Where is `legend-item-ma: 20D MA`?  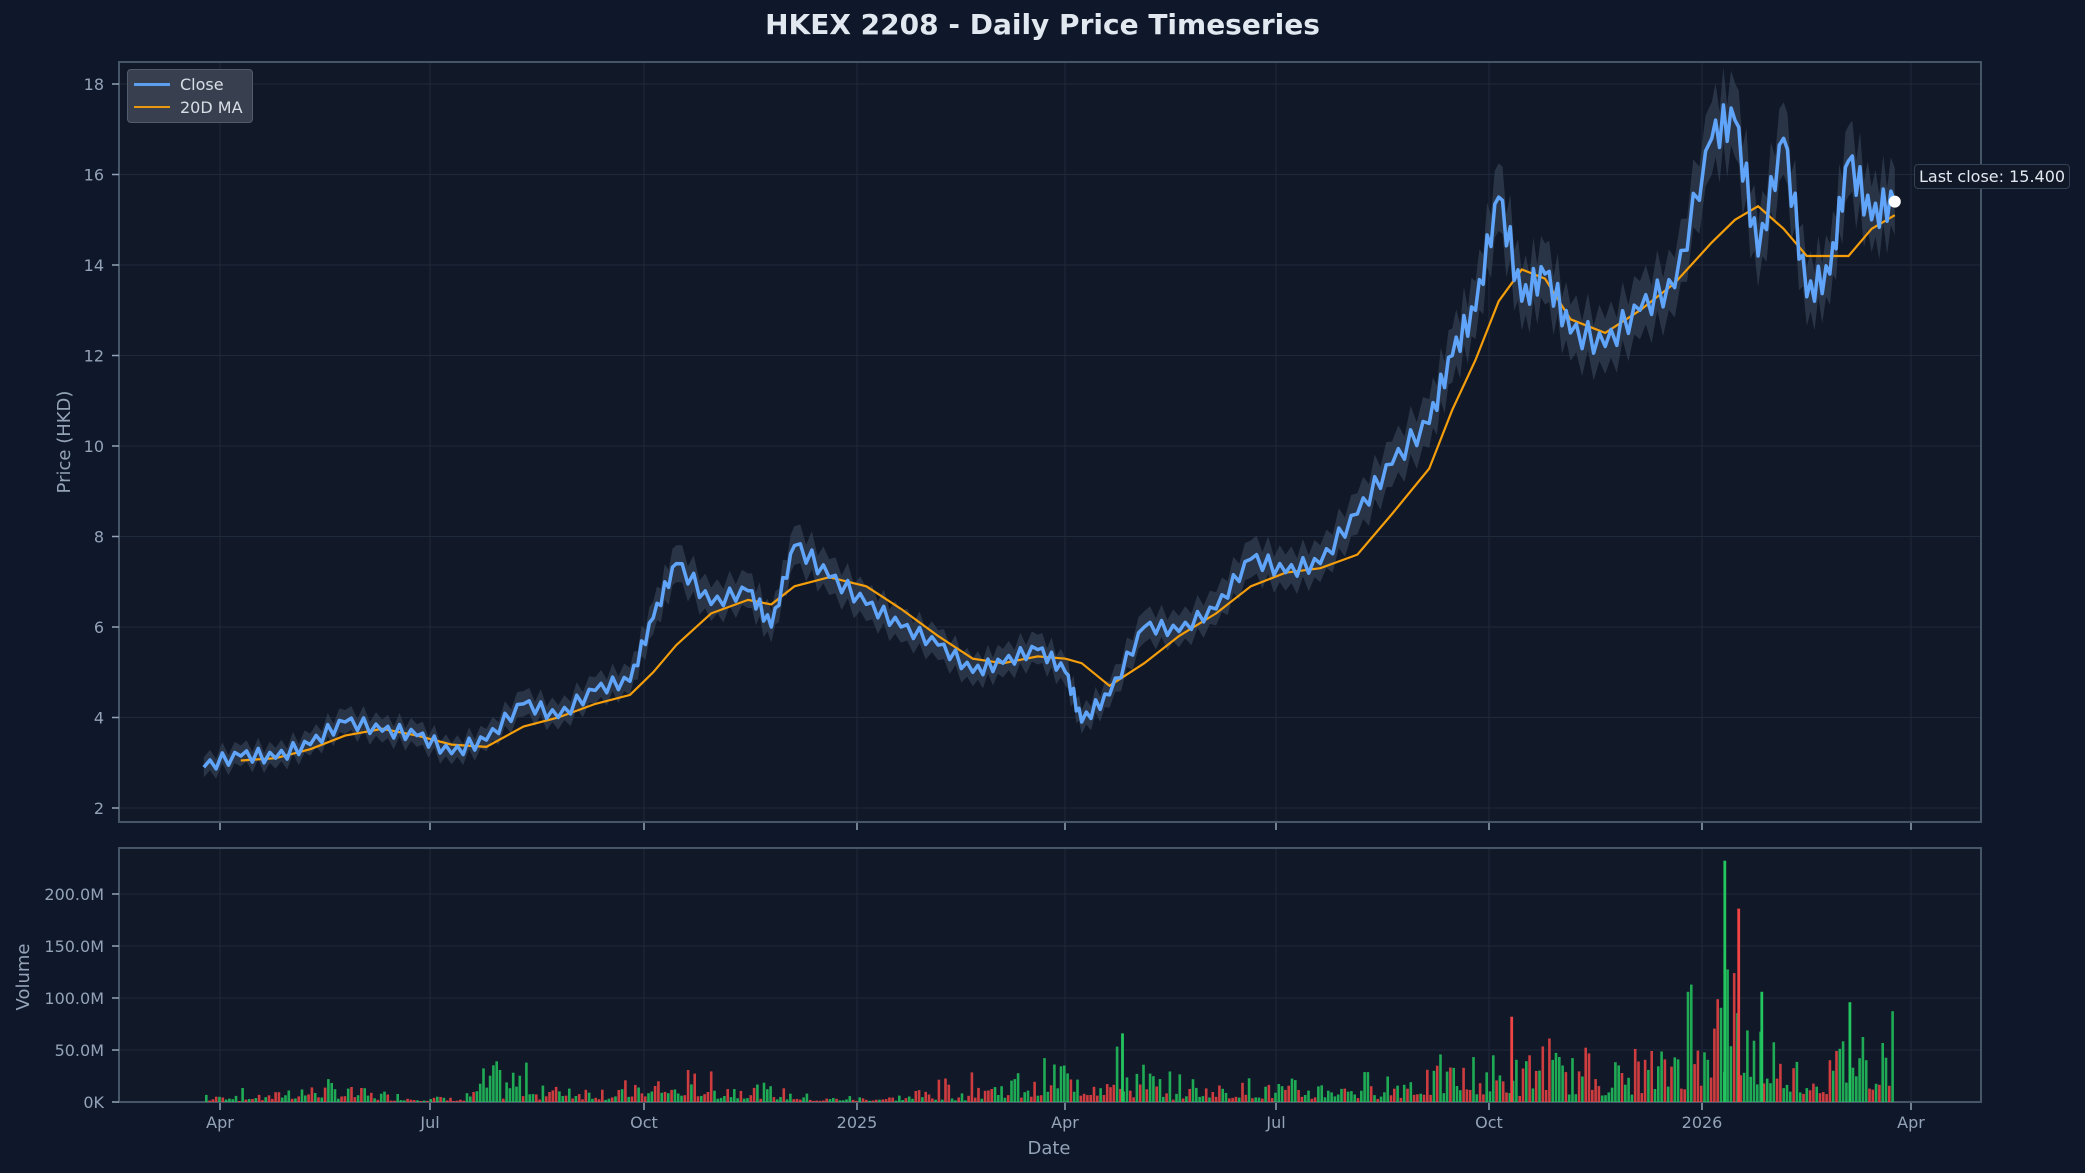
legend-item-ma: 20D MA is located at coordinates (188, 107).